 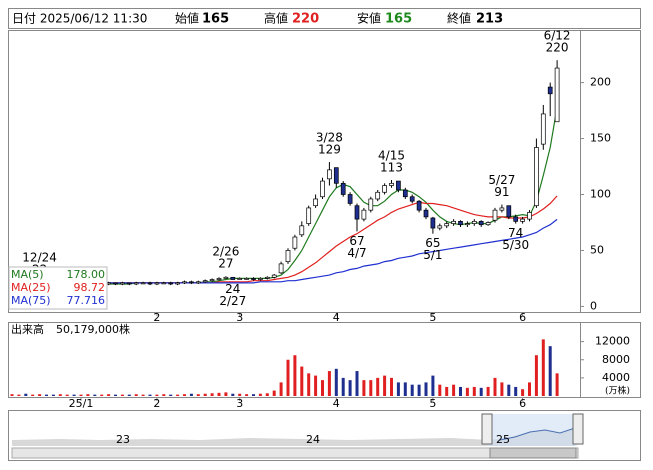 What do you see at coordinates (276, 18) in the screenshot?
I see `high-label: 高値` at bounding box center [276, 18].